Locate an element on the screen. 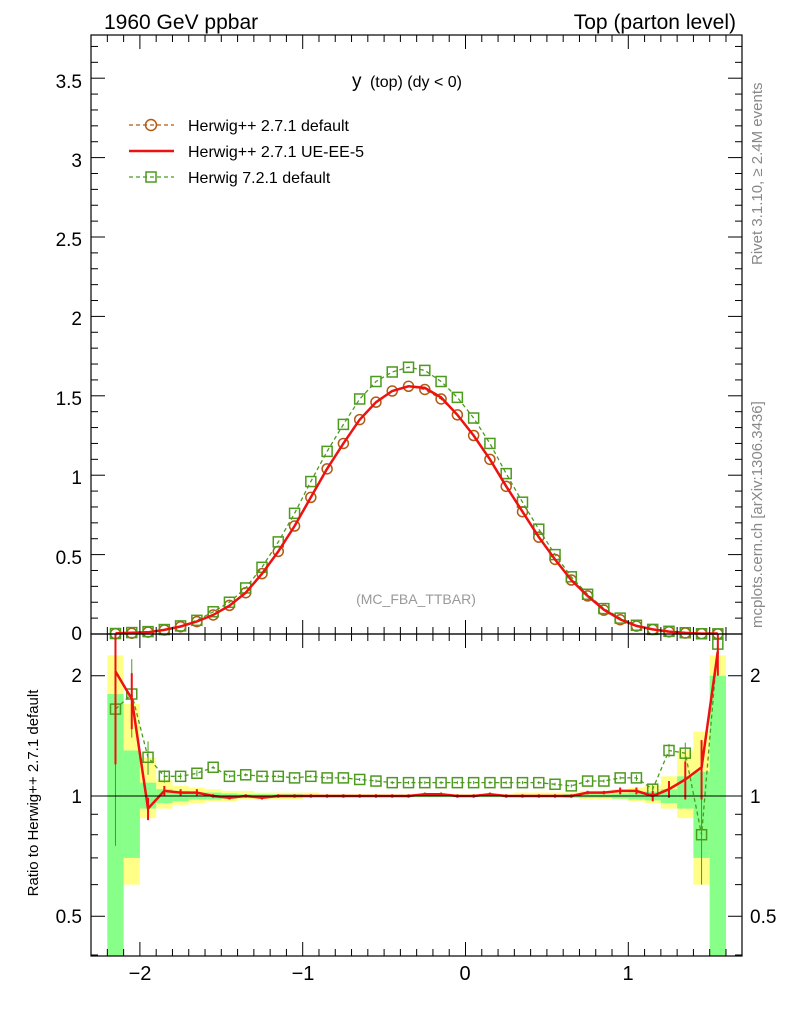 The width and height of the screenshot is (786, 1024). rivet-label: Rivet 3.1.10, ≥ 2.4M events is located at coordinates (757, 174).